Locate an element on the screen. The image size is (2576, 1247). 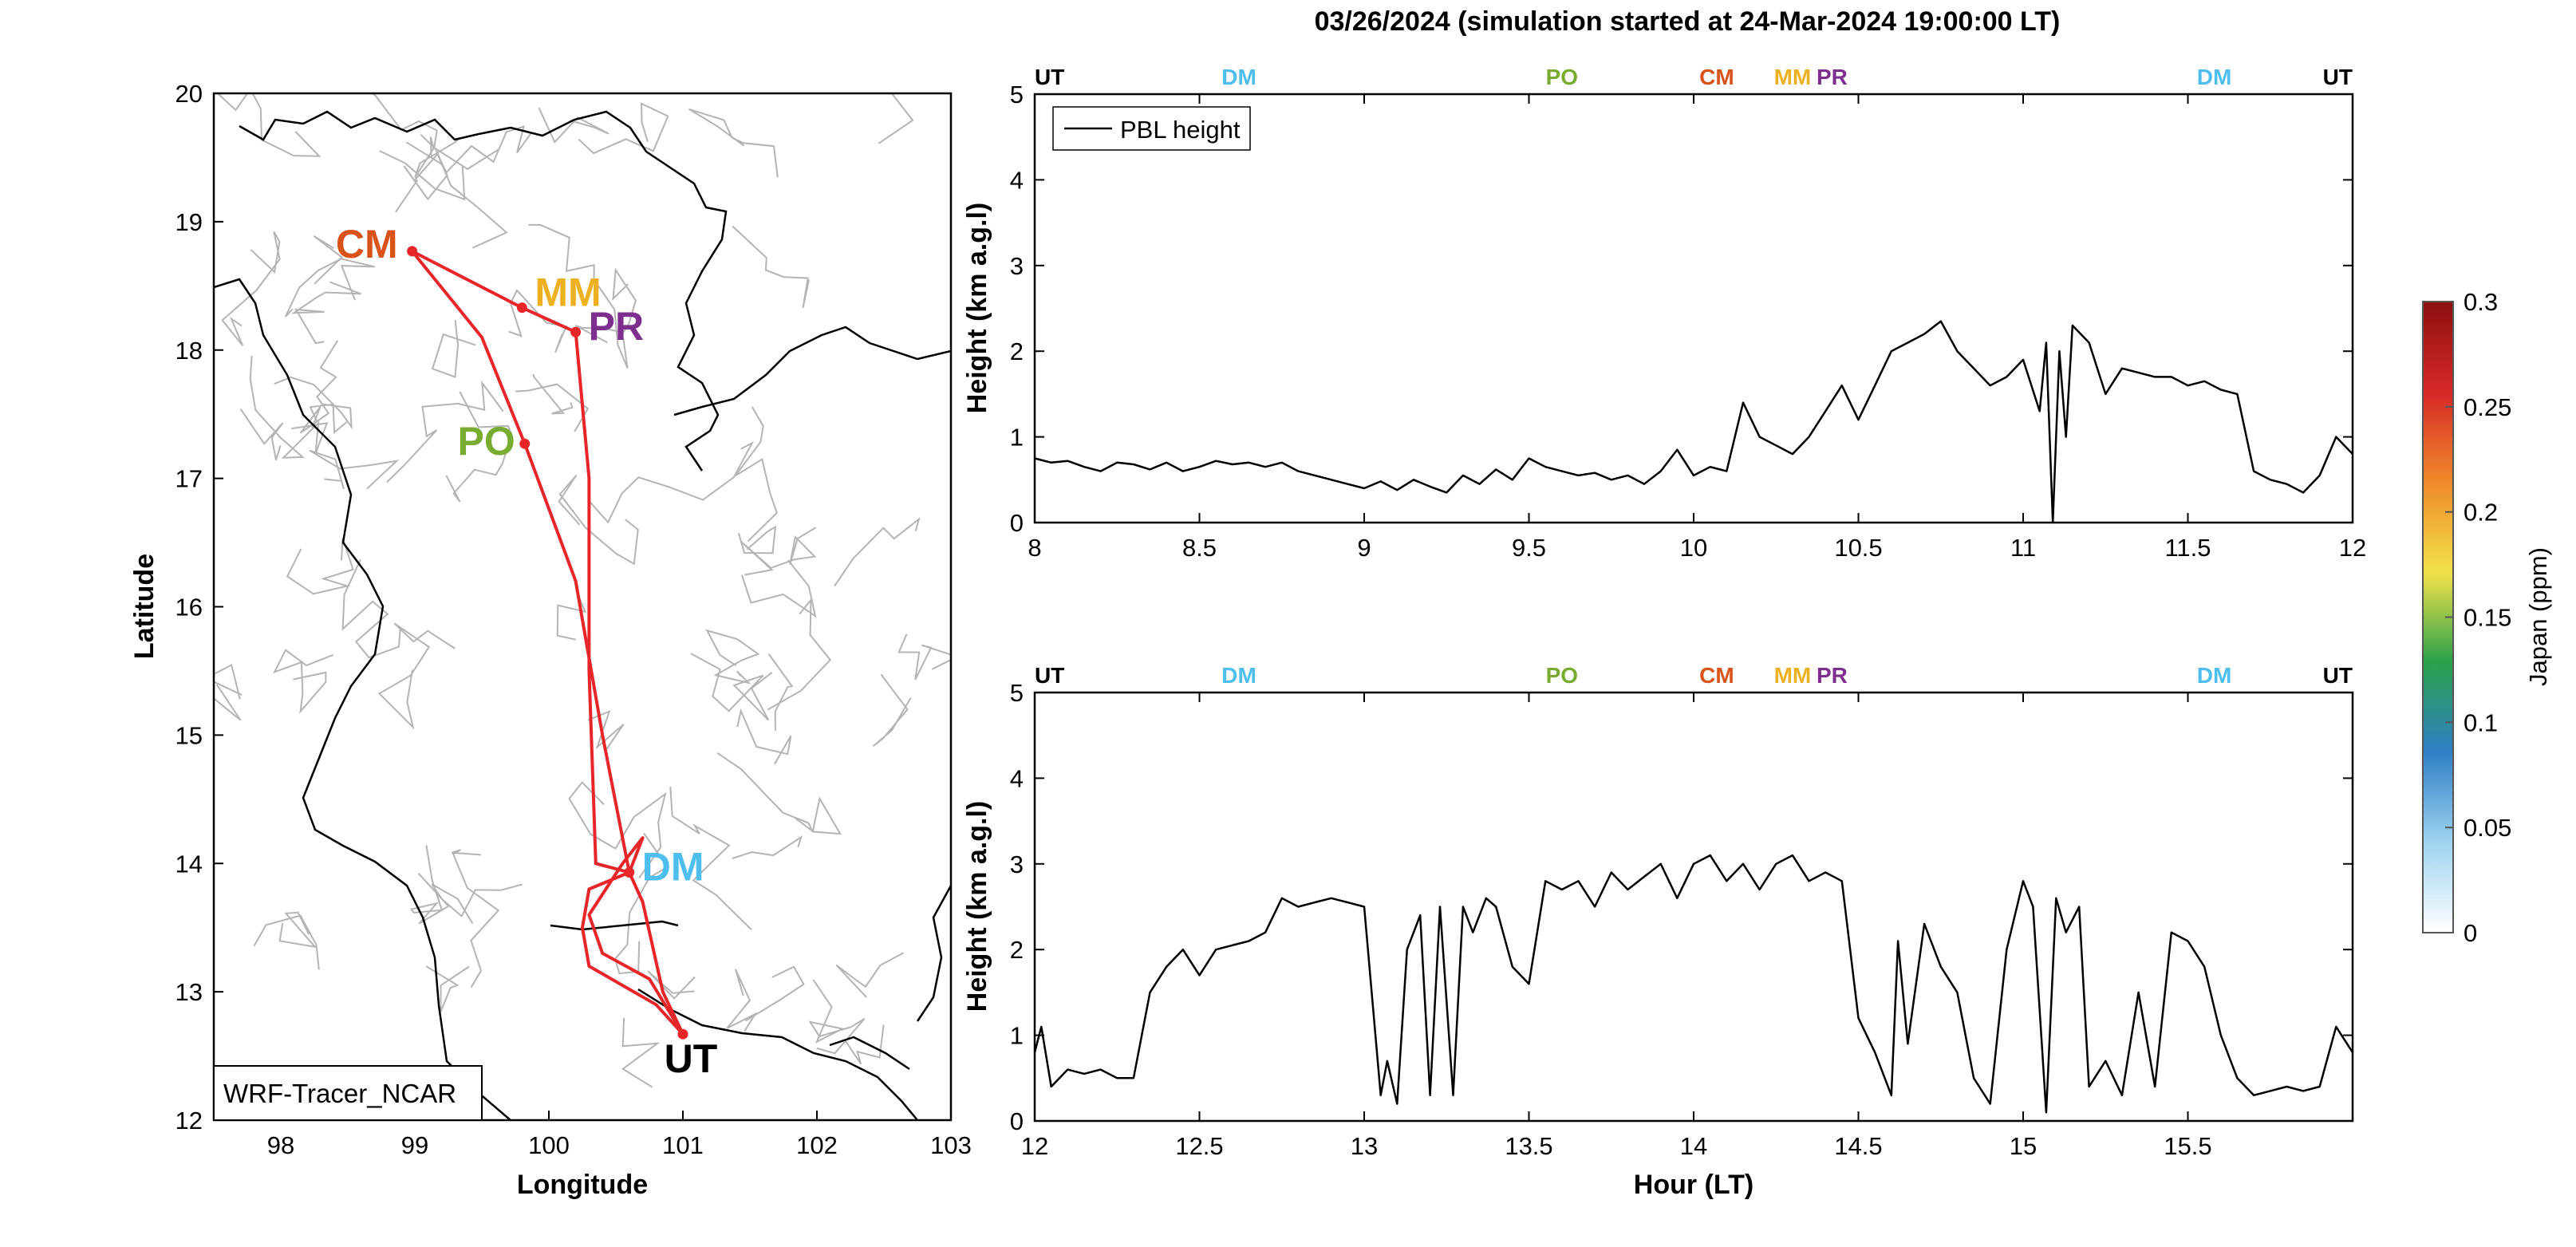
bottom-xtick-label: 13.5 is located at coordinates (1529, 1146).